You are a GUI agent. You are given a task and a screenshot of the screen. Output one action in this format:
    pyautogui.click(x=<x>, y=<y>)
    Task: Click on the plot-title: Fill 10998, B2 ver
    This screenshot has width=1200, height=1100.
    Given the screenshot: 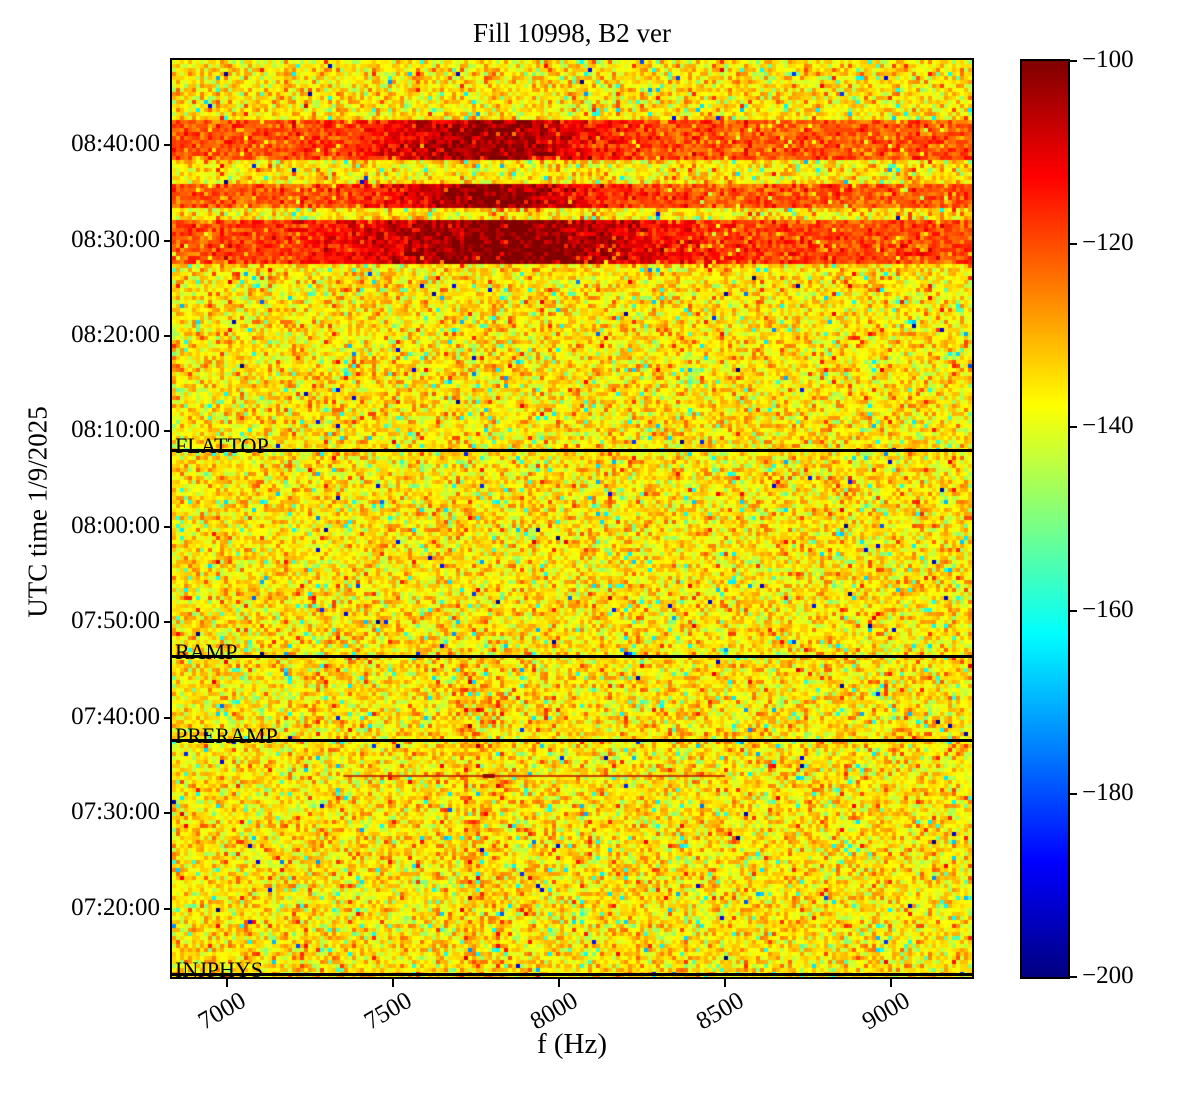 What is the action you would take?
    pyautogui.click(x=571, y=33)
    